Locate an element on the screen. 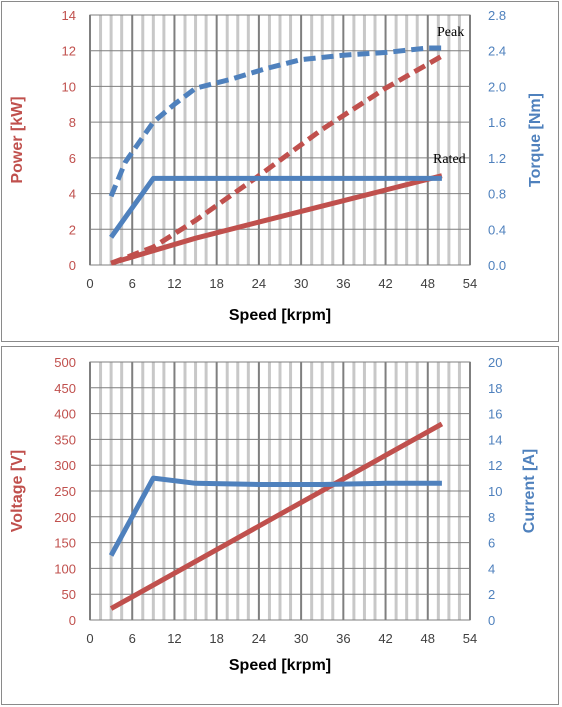 This screenshot has width=562, height=707. right-tick-label: 4 is located at coordinates (491, 568).